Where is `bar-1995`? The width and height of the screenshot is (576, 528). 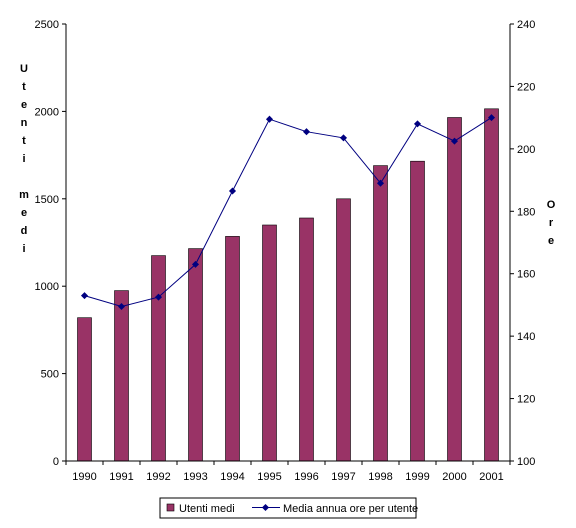
bar-1995 is located at coordinates (269, 343).